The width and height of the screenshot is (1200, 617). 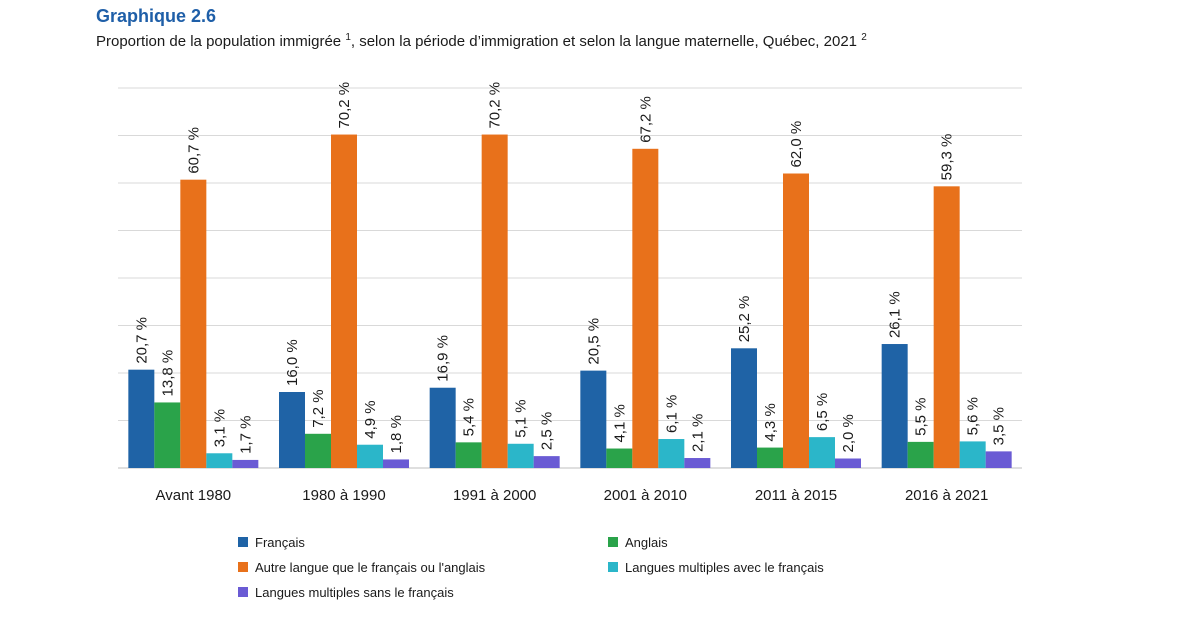 I want to click on data-label: 20,5 %, so click(x=593, y=341).